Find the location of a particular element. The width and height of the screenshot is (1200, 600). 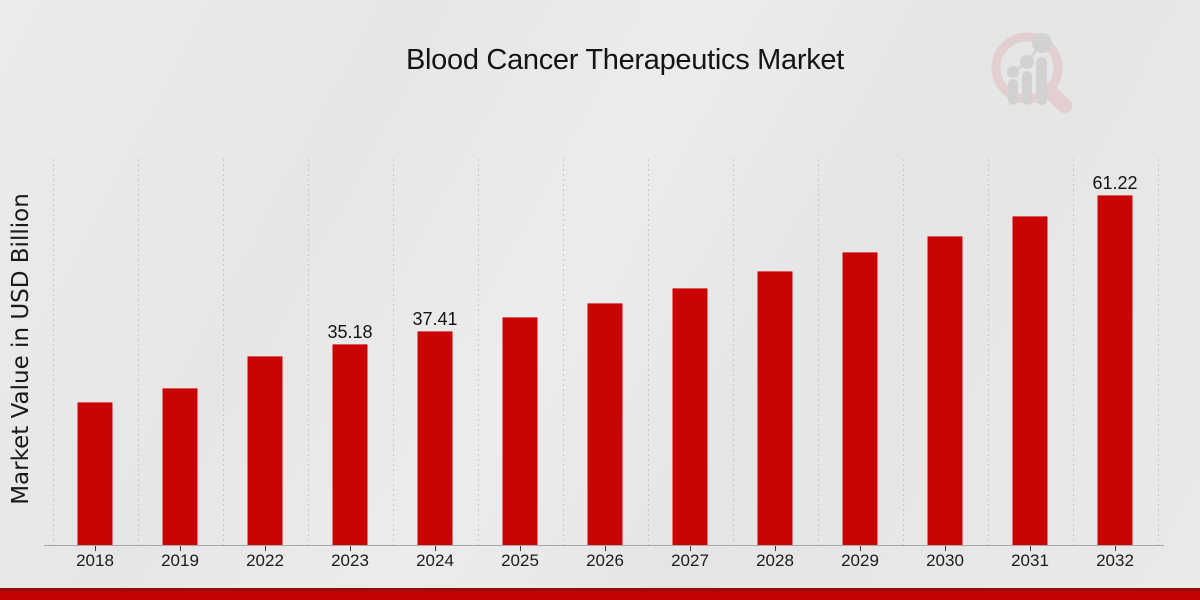

bar-2029 is located at coordinates (860, 398).